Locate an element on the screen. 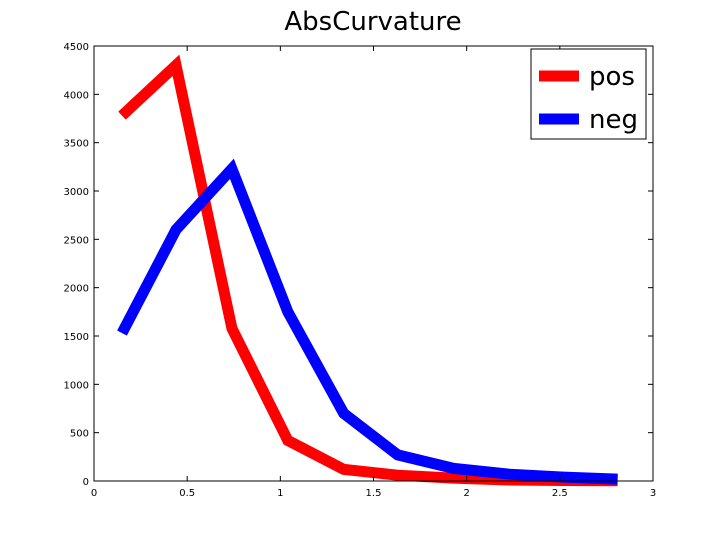 The width and height of the screenshot is (720, 540). x-tick-label: 2 is located at coordinates (466, 493).